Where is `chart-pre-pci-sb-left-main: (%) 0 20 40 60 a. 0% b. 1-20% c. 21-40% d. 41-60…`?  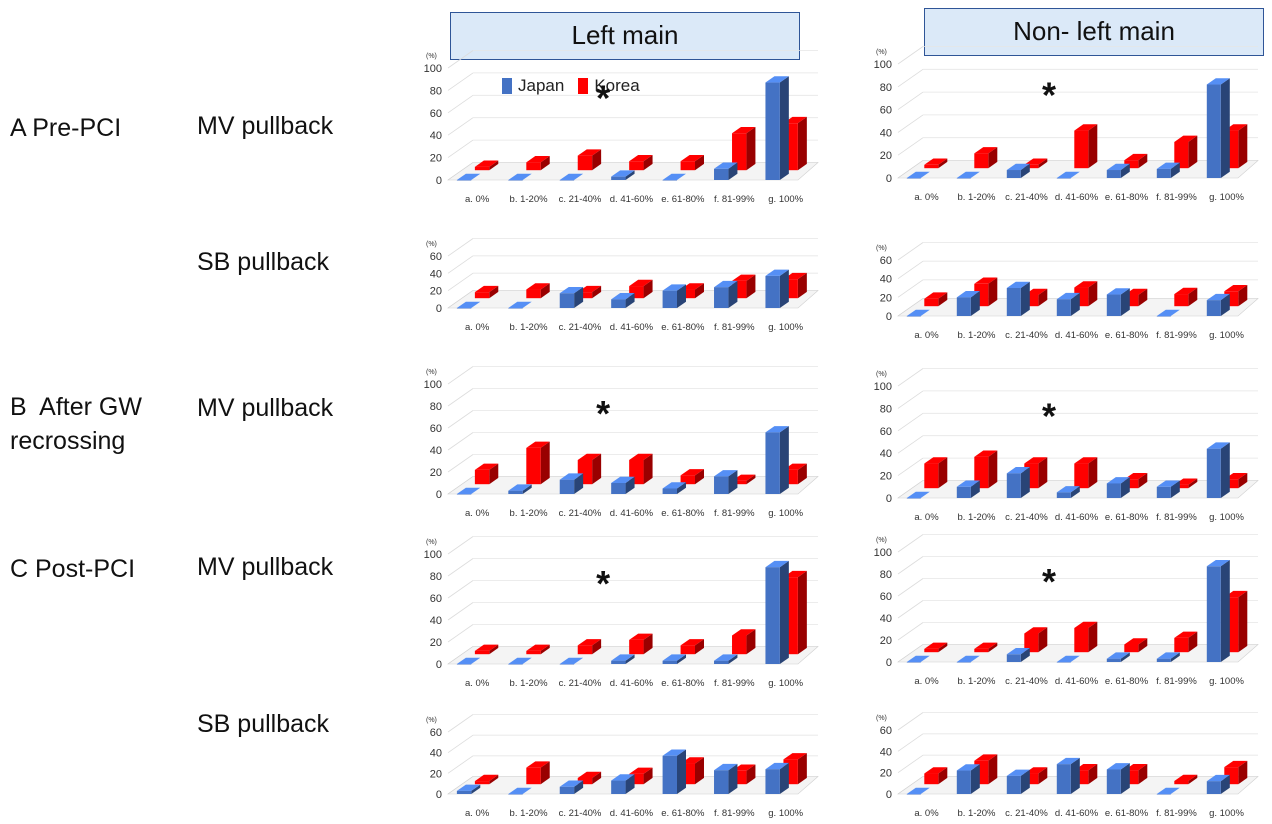
chart-pre-pci-sb-left-main: (%) 0 20 40 60 a. 0% b. 1-20% c. 21-40% d. 41-60… is located at coordinates (625, 286).